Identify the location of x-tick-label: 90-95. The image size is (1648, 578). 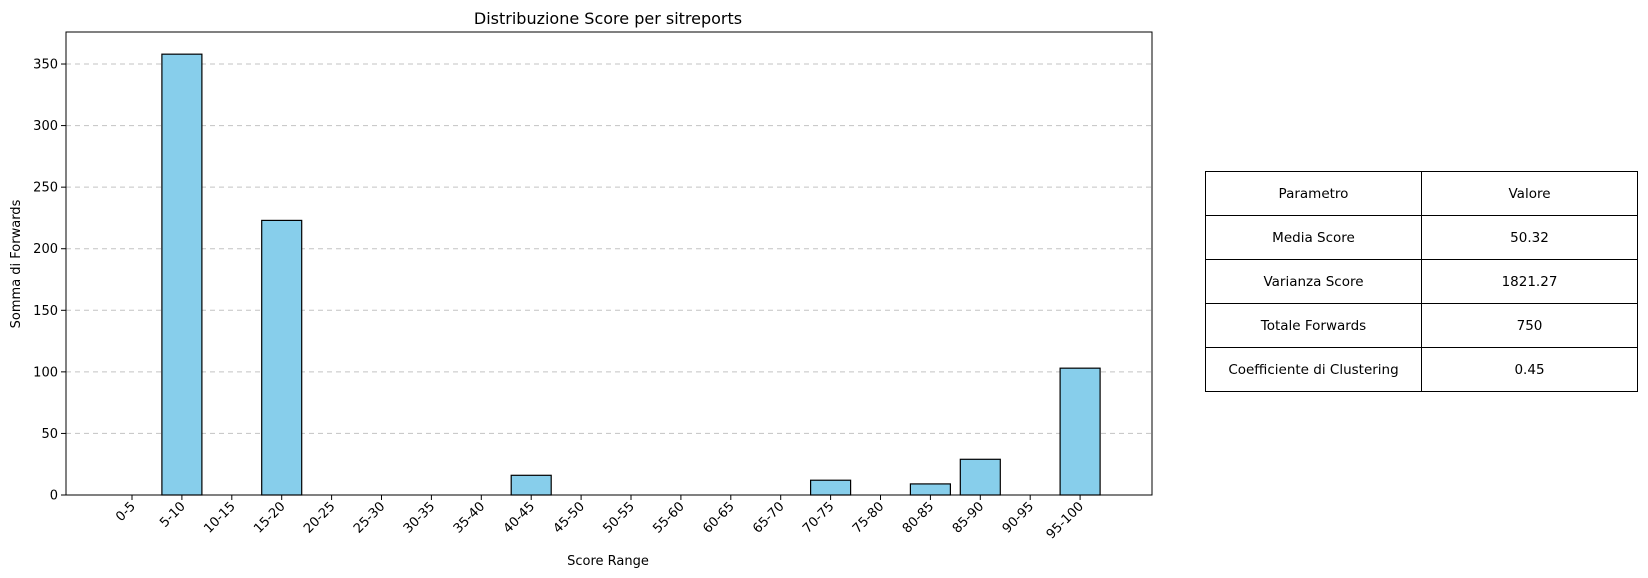
(1018, 517).